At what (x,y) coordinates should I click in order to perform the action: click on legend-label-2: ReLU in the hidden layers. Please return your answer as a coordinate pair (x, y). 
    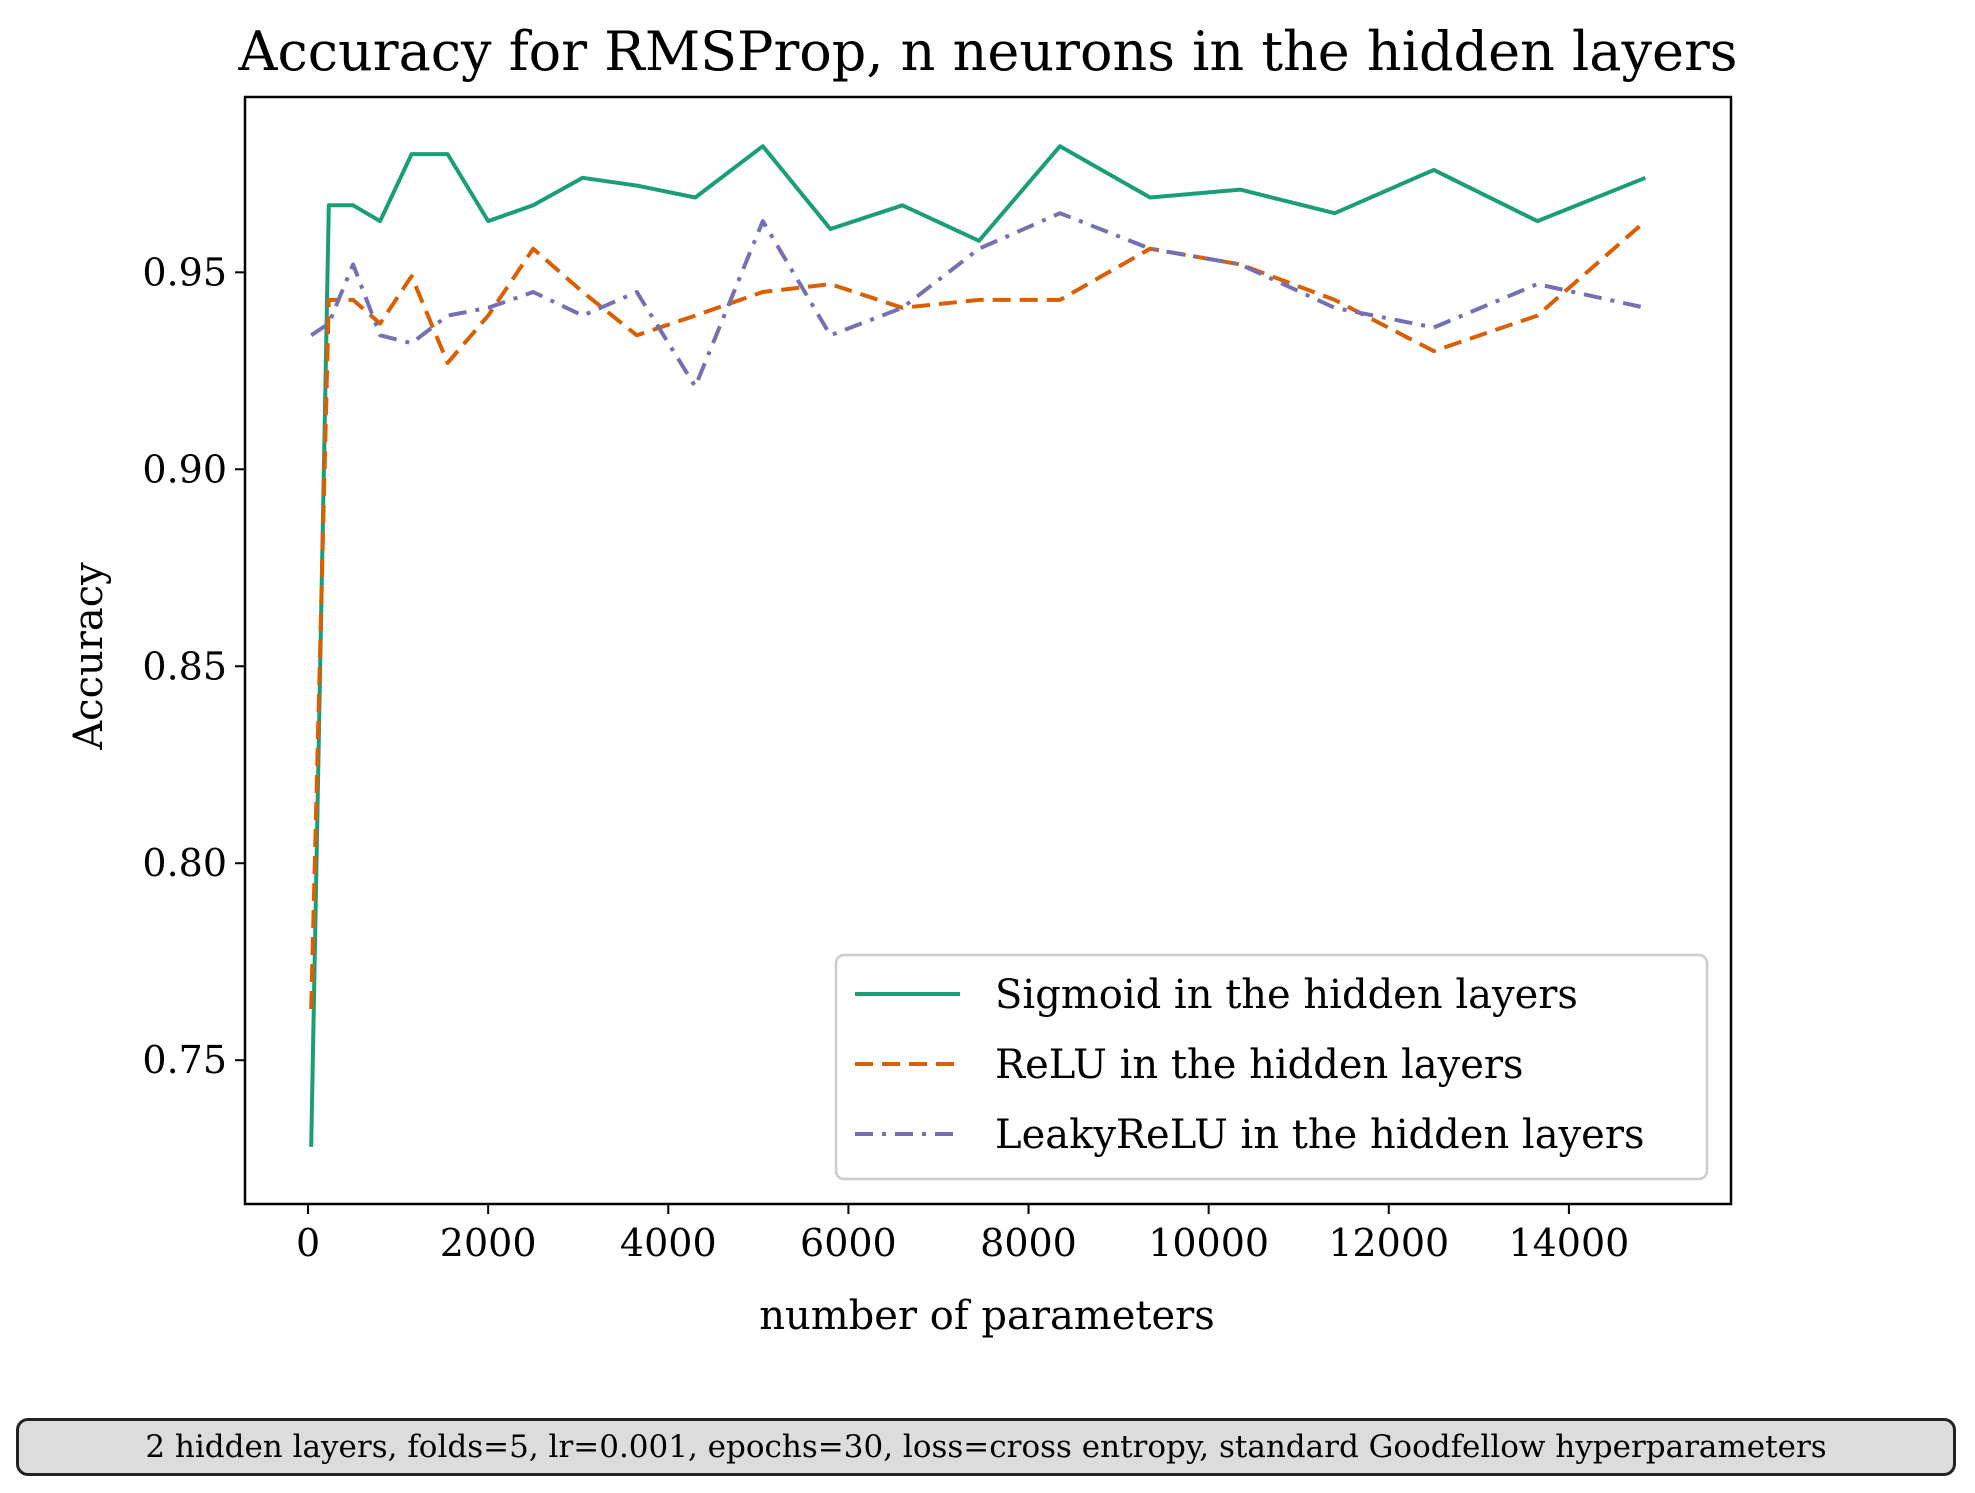
    Looking at the image, I should click on (1259, 1065).